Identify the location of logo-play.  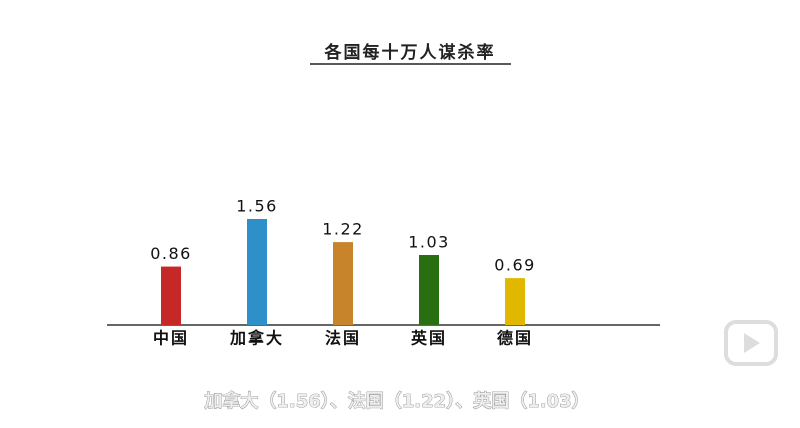
(752, 343).